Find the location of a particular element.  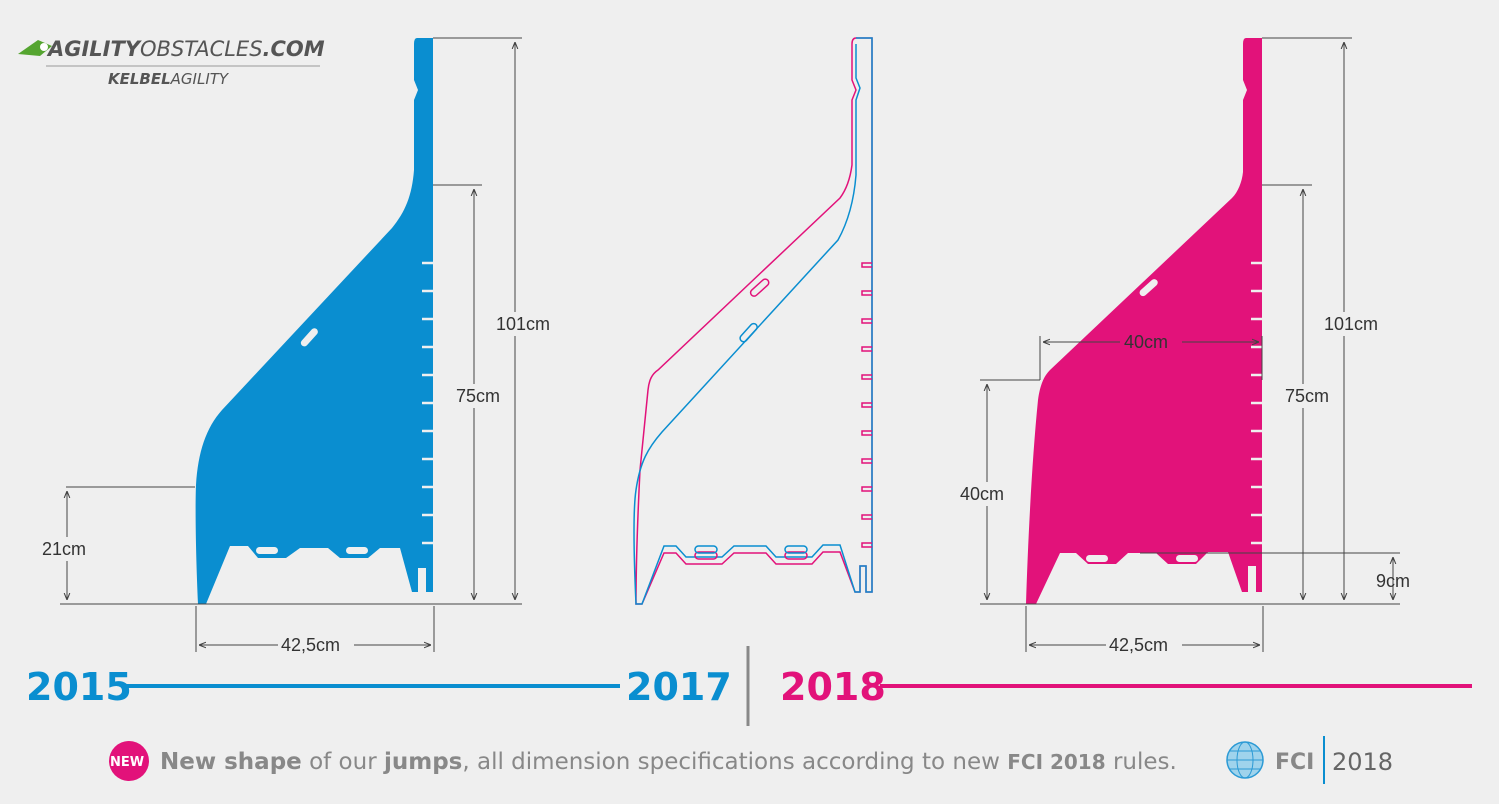

jump-2015-cup-notches is located at coordinates (427, 403).